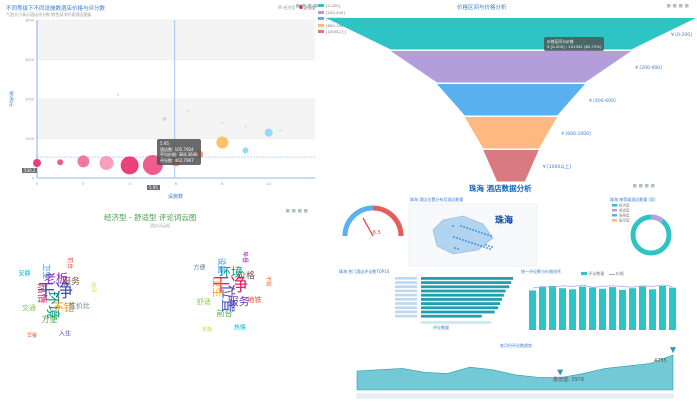 This screenshot has width=697, height=407. Describe the element at coordinates (624, 205) in the screenshot. I see `ring-legend-label: 经济型` at that location.